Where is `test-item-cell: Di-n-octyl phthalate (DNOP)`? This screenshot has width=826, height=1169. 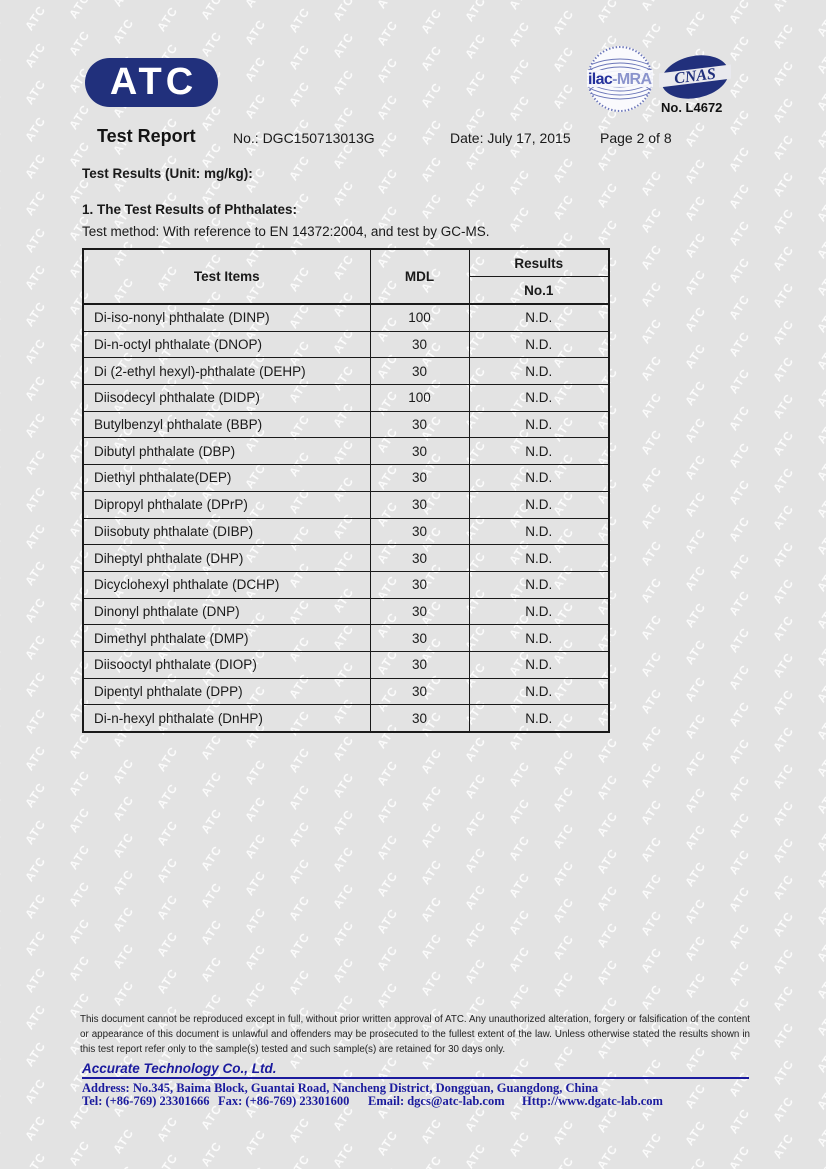 test-item-cell: Di-n-octyl phthalate (DNOP) is located at coordinates (226, 344).